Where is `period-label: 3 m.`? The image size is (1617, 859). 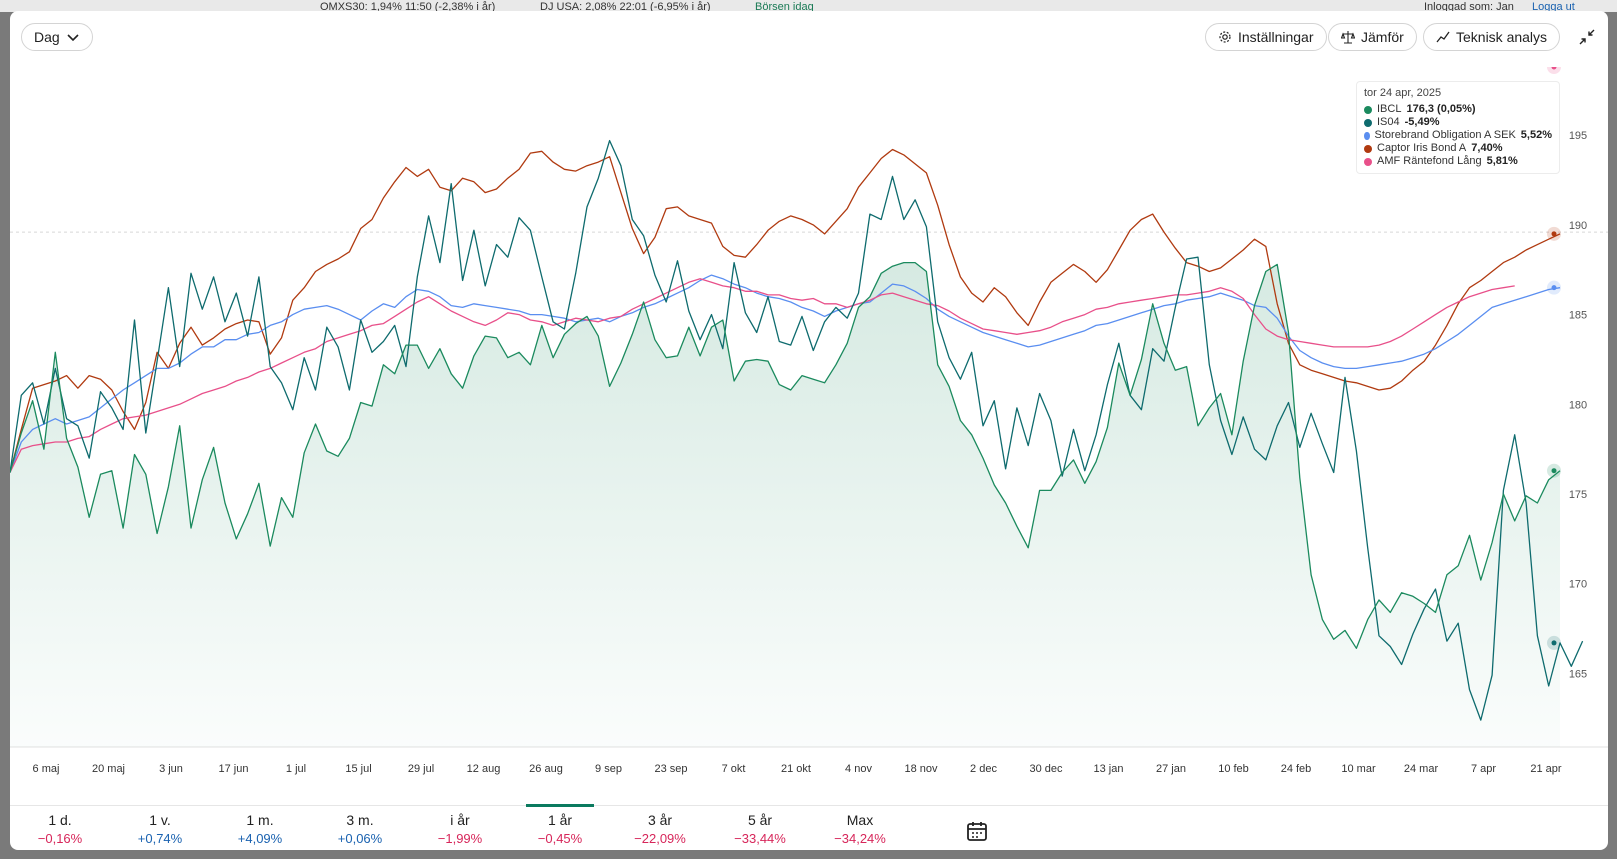 period-label: 3 m. is located at coordinates (360, 820).